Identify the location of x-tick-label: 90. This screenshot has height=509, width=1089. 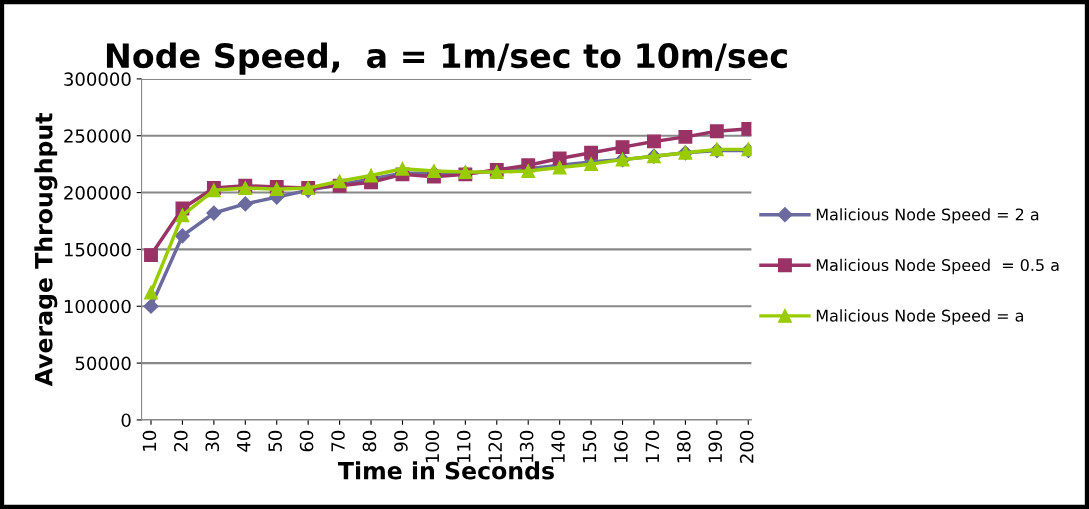
(401, 441).